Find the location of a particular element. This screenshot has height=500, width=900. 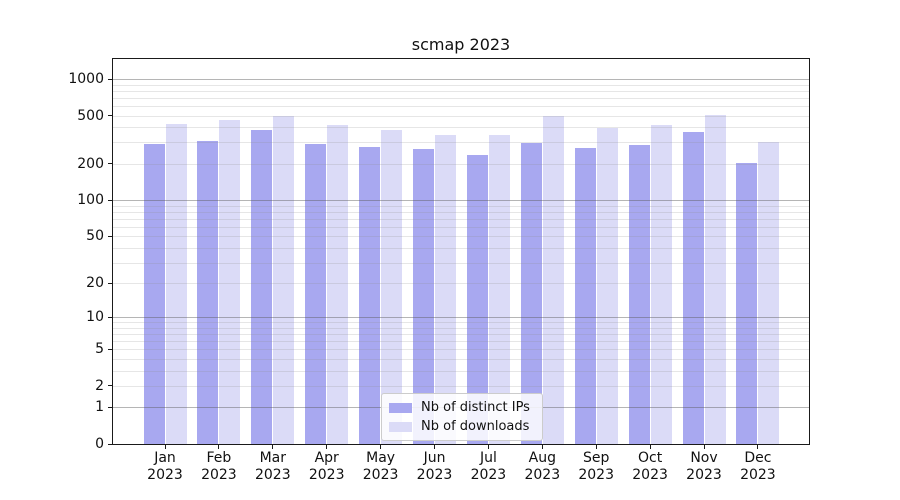

legend-item-downloads: Nb of downloads is located at coordinates (459, 426).